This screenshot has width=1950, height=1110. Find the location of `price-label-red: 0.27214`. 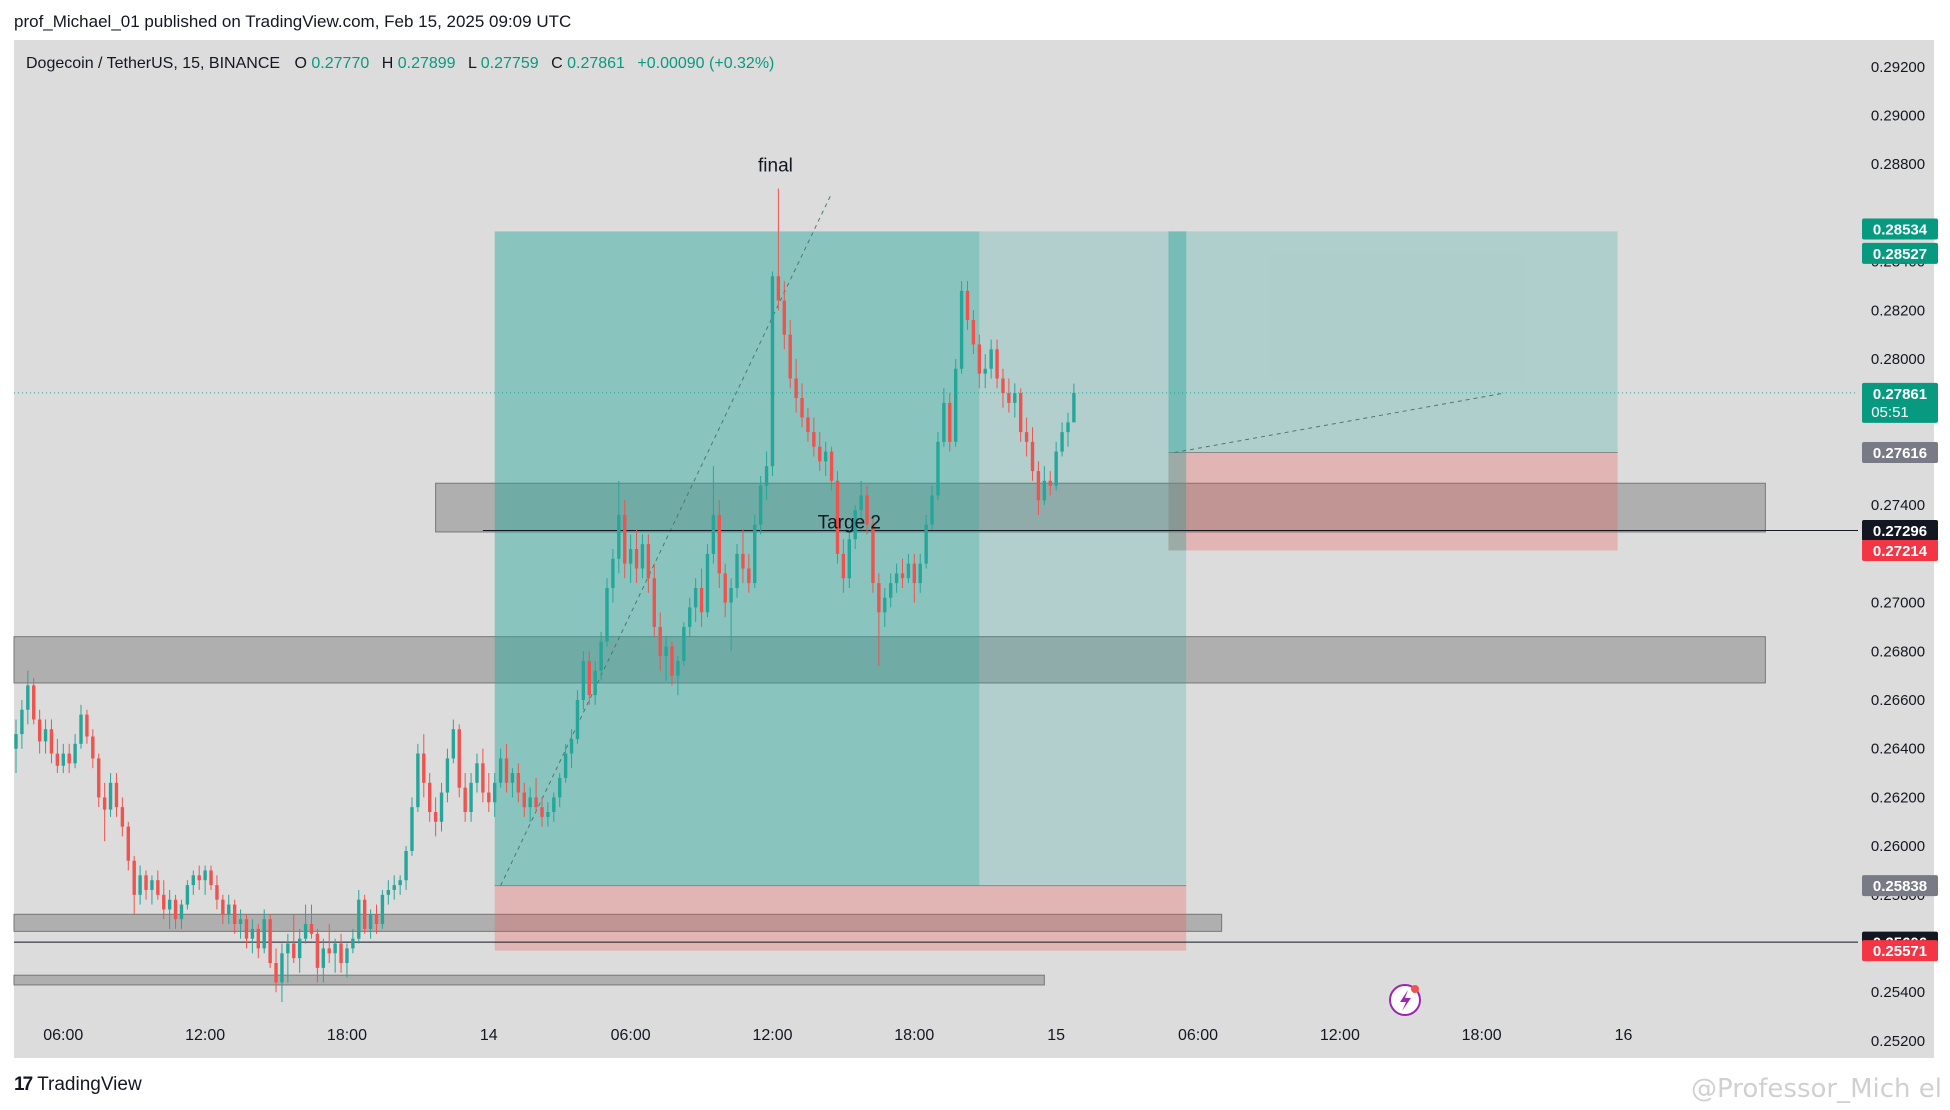

price-label-red: 0.27214 is located at coordinates (1900, 550).